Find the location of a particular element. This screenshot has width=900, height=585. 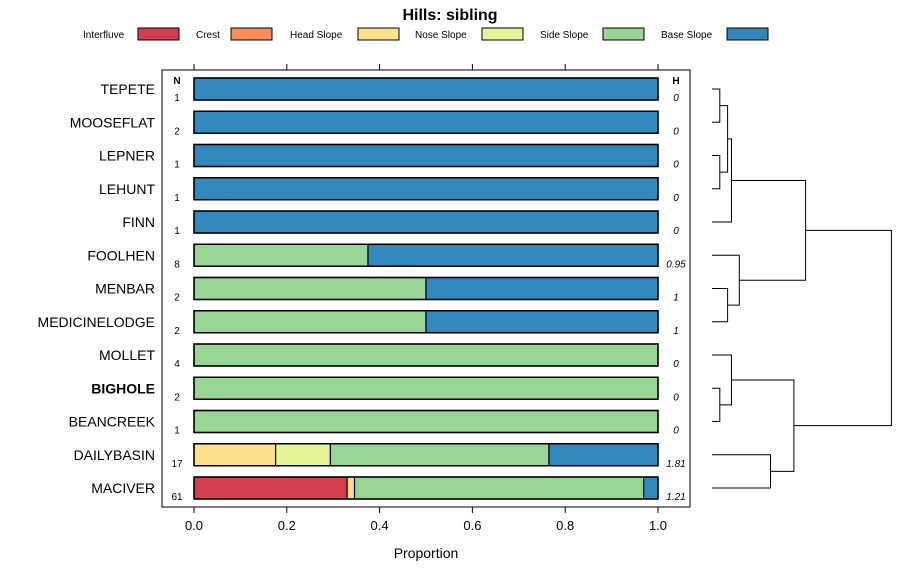

legend-item-nose-slope: Nose Slope is located at coordinates (469, 34).